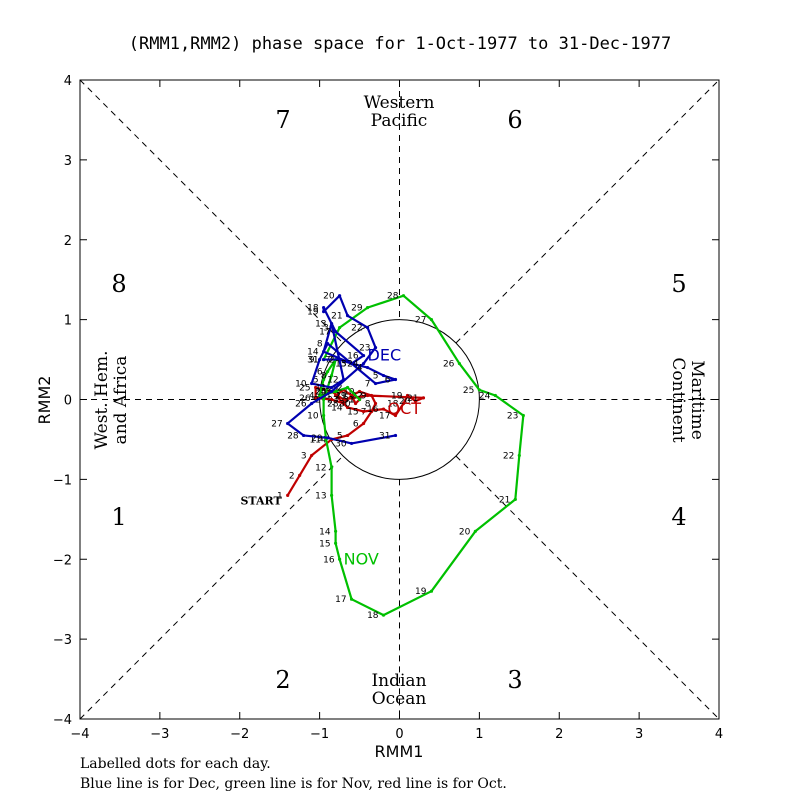  What do you see at coordinates (340, 600) in the screenshot?
I see `day-label: 17` at bounding box center [340, 600].